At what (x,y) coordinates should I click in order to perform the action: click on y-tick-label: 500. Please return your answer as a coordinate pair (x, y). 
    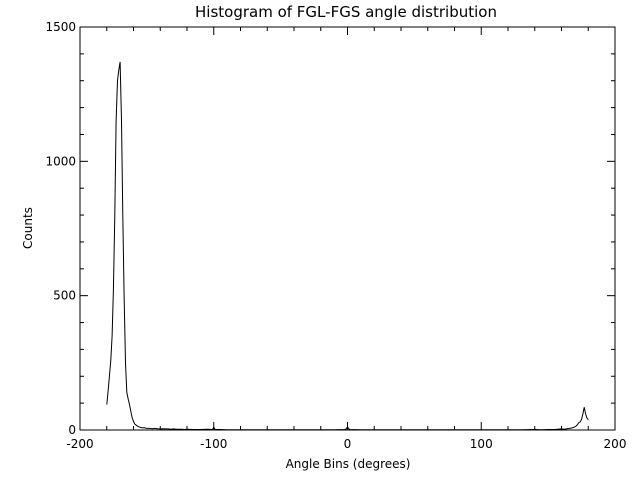
    Looking at the image, I should click on (64, 296).